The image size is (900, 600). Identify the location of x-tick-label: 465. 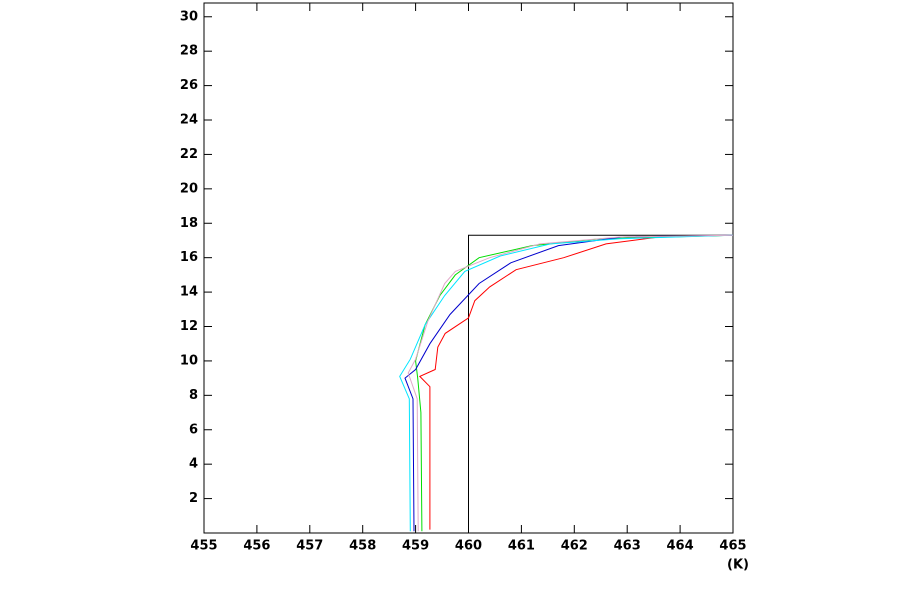
(732, 546).